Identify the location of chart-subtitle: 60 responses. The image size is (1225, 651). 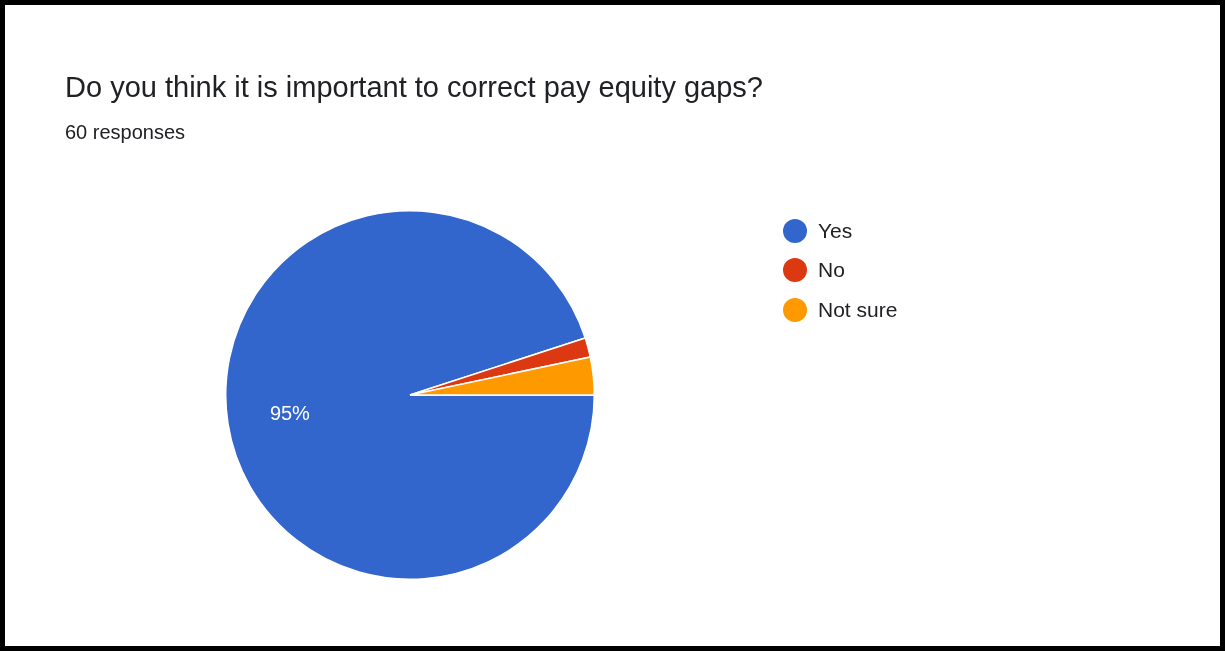
(125, 132).